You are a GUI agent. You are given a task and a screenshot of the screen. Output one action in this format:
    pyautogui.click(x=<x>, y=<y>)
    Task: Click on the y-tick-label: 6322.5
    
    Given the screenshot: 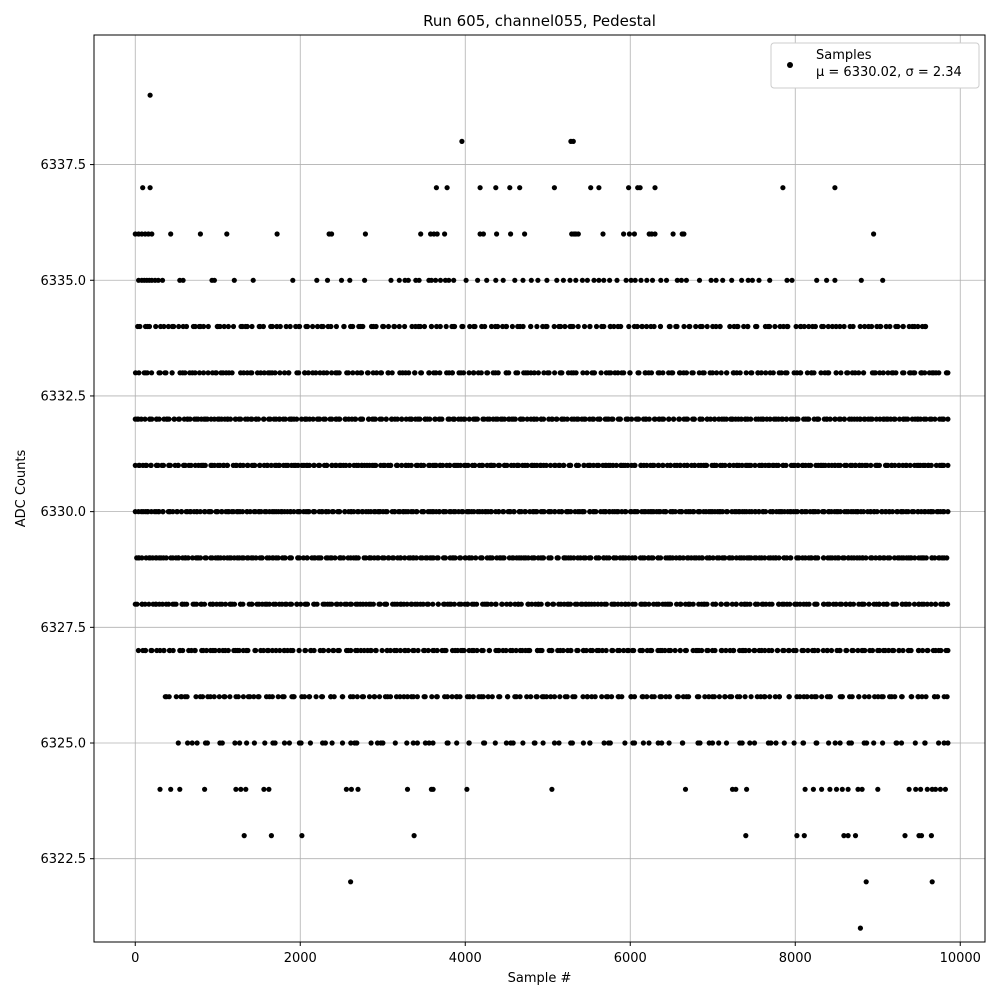 What is the action you would take?
    pyautogui.click(x=64, y=859)
    